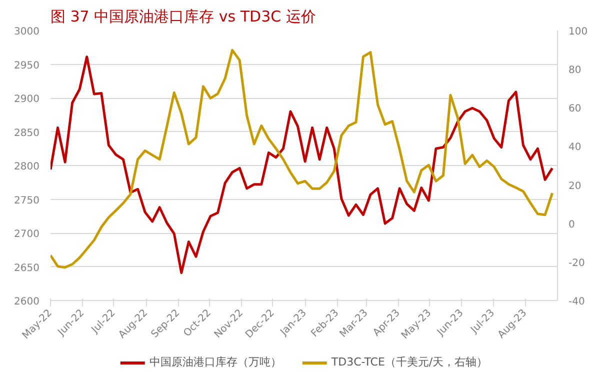 The width and height of the screenshot is (597, 383). Describe the element at coordinates (27, 133) in the screenshot. I see `y-tick-label: 2850` at that location.